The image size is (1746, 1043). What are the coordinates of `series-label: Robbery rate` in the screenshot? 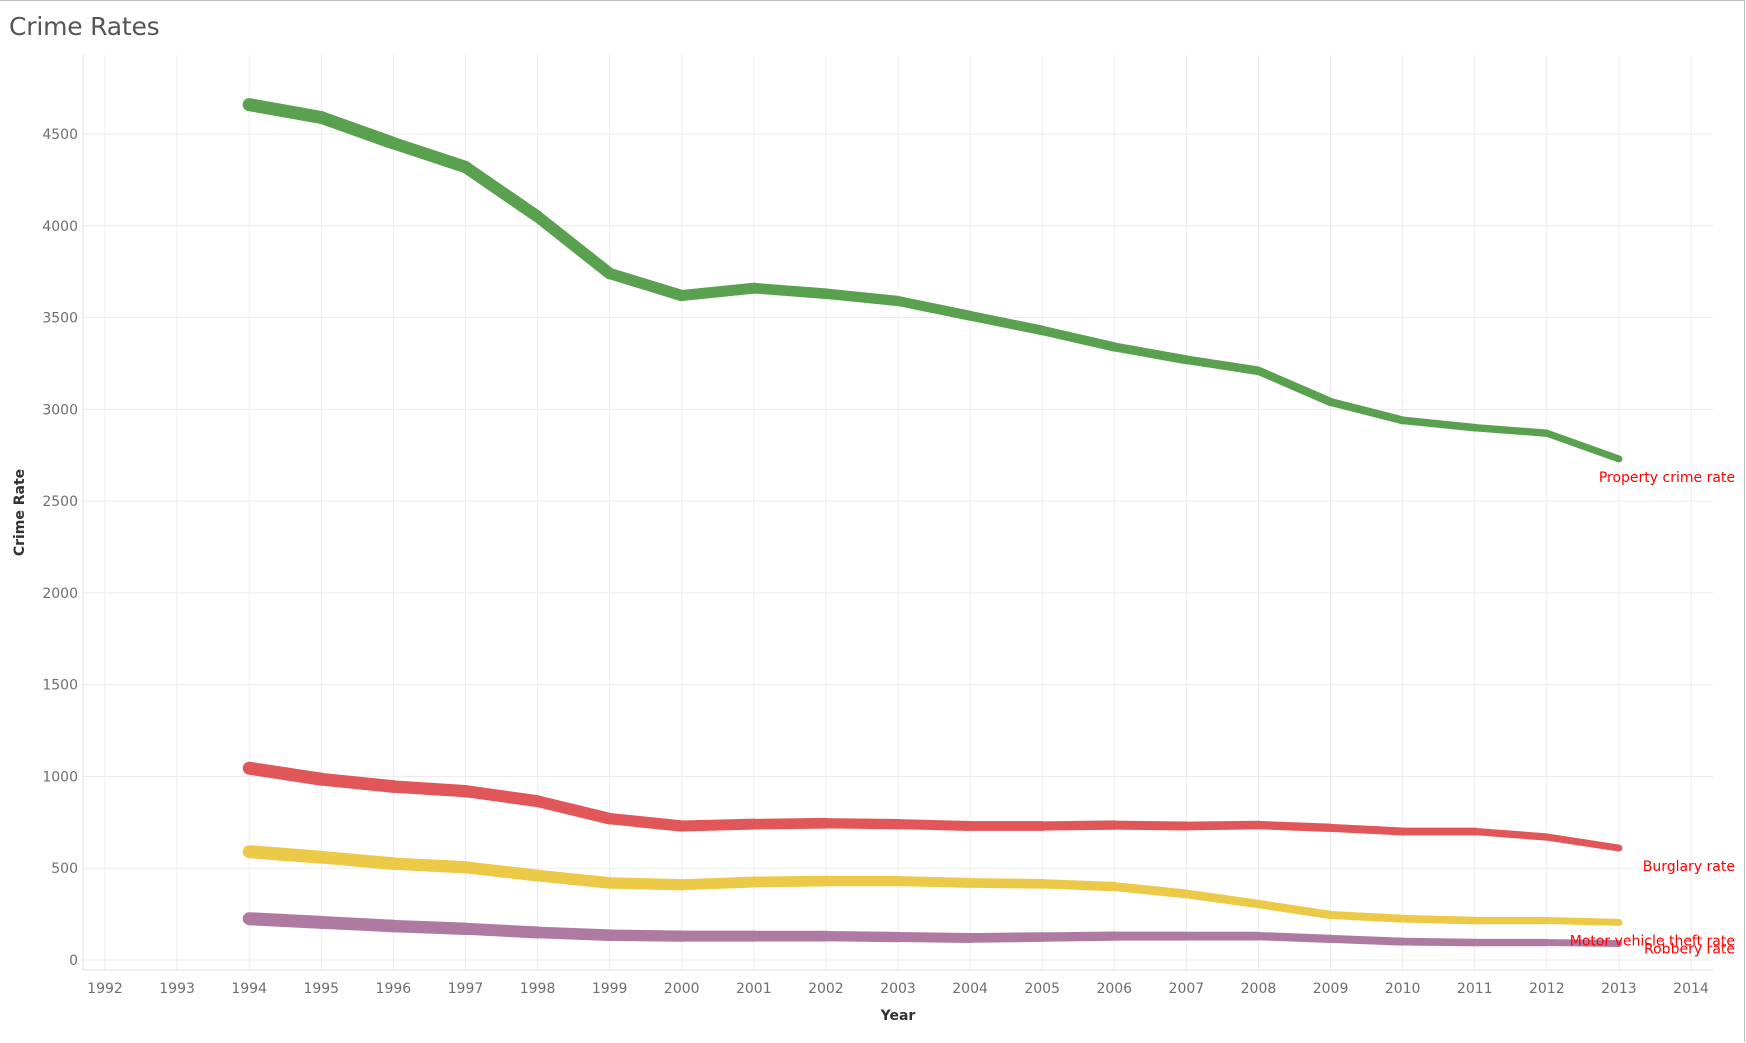 It's located at (1689, 949).